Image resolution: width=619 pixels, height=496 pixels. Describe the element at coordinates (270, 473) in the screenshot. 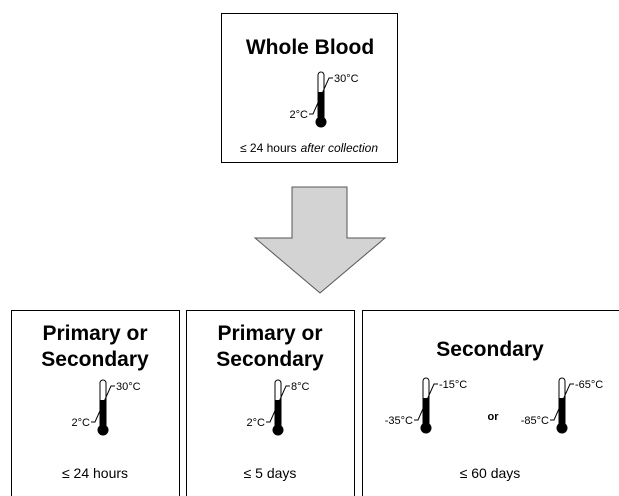

I see `duration: ≤ 5 days` at that location.